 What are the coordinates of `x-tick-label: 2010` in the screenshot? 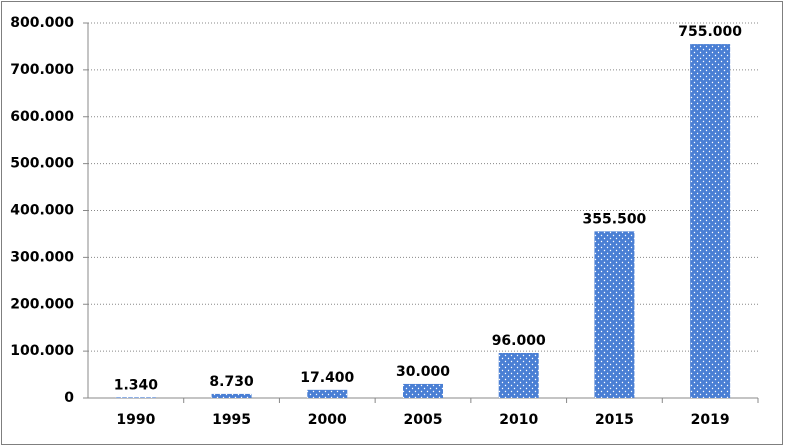 It's located at (518, 420).